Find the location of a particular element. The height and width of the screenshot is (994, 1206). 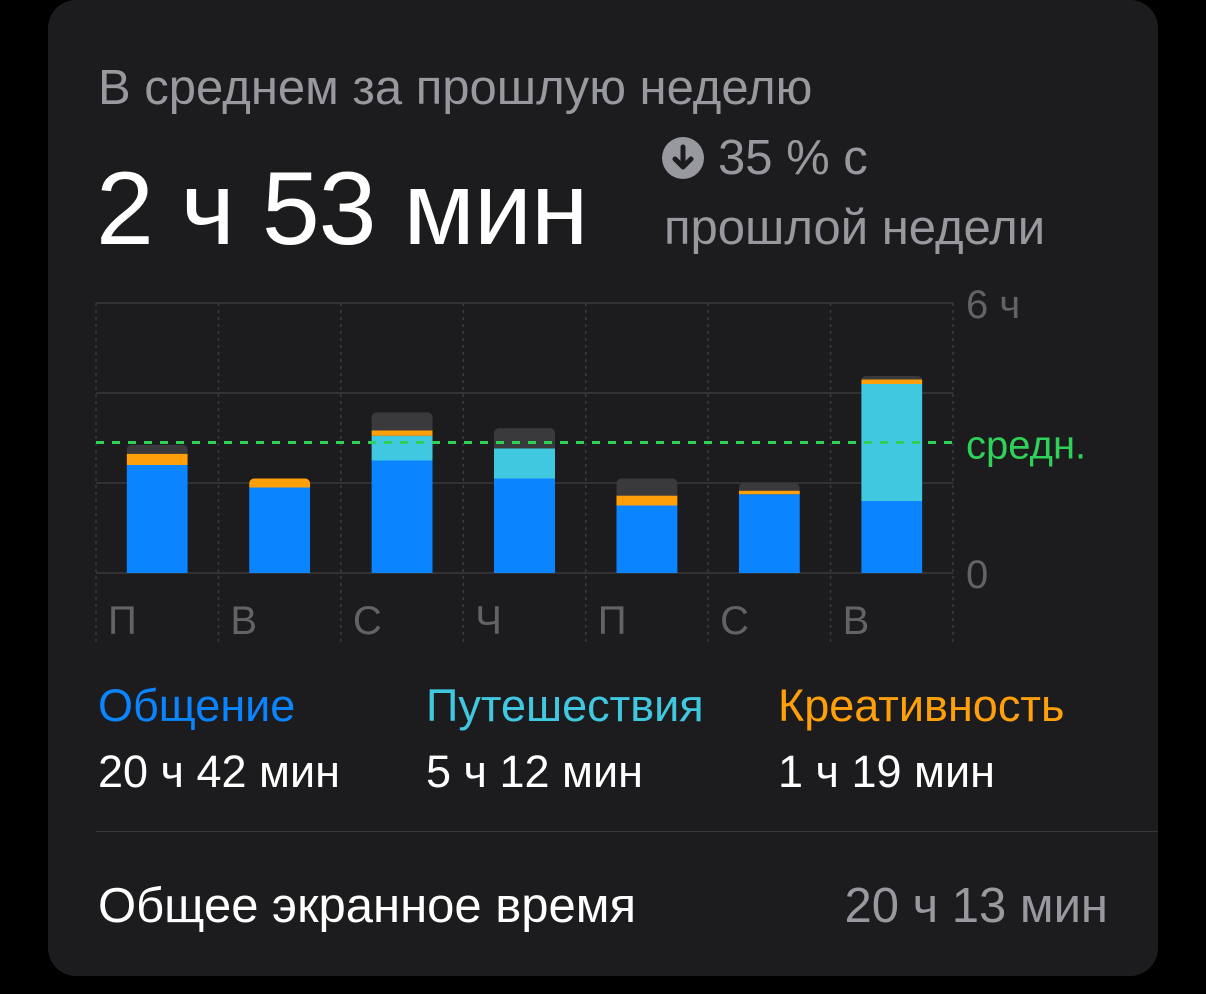

day-label: Ч is located at coordinates (488, 621).